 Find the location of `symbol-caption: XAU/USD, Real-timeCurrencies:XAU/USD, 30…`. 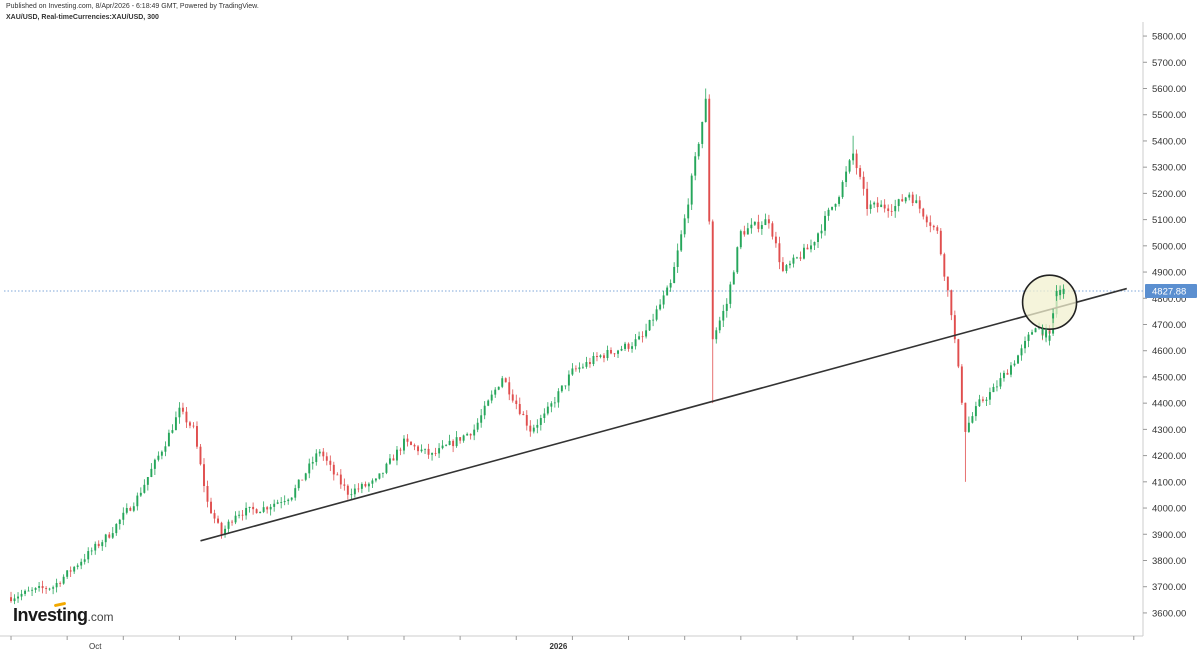

symbol-caption: XAU/USD, Real-timeCurrencies:XAU/USD, 30… is located at coordinates (82, 17).